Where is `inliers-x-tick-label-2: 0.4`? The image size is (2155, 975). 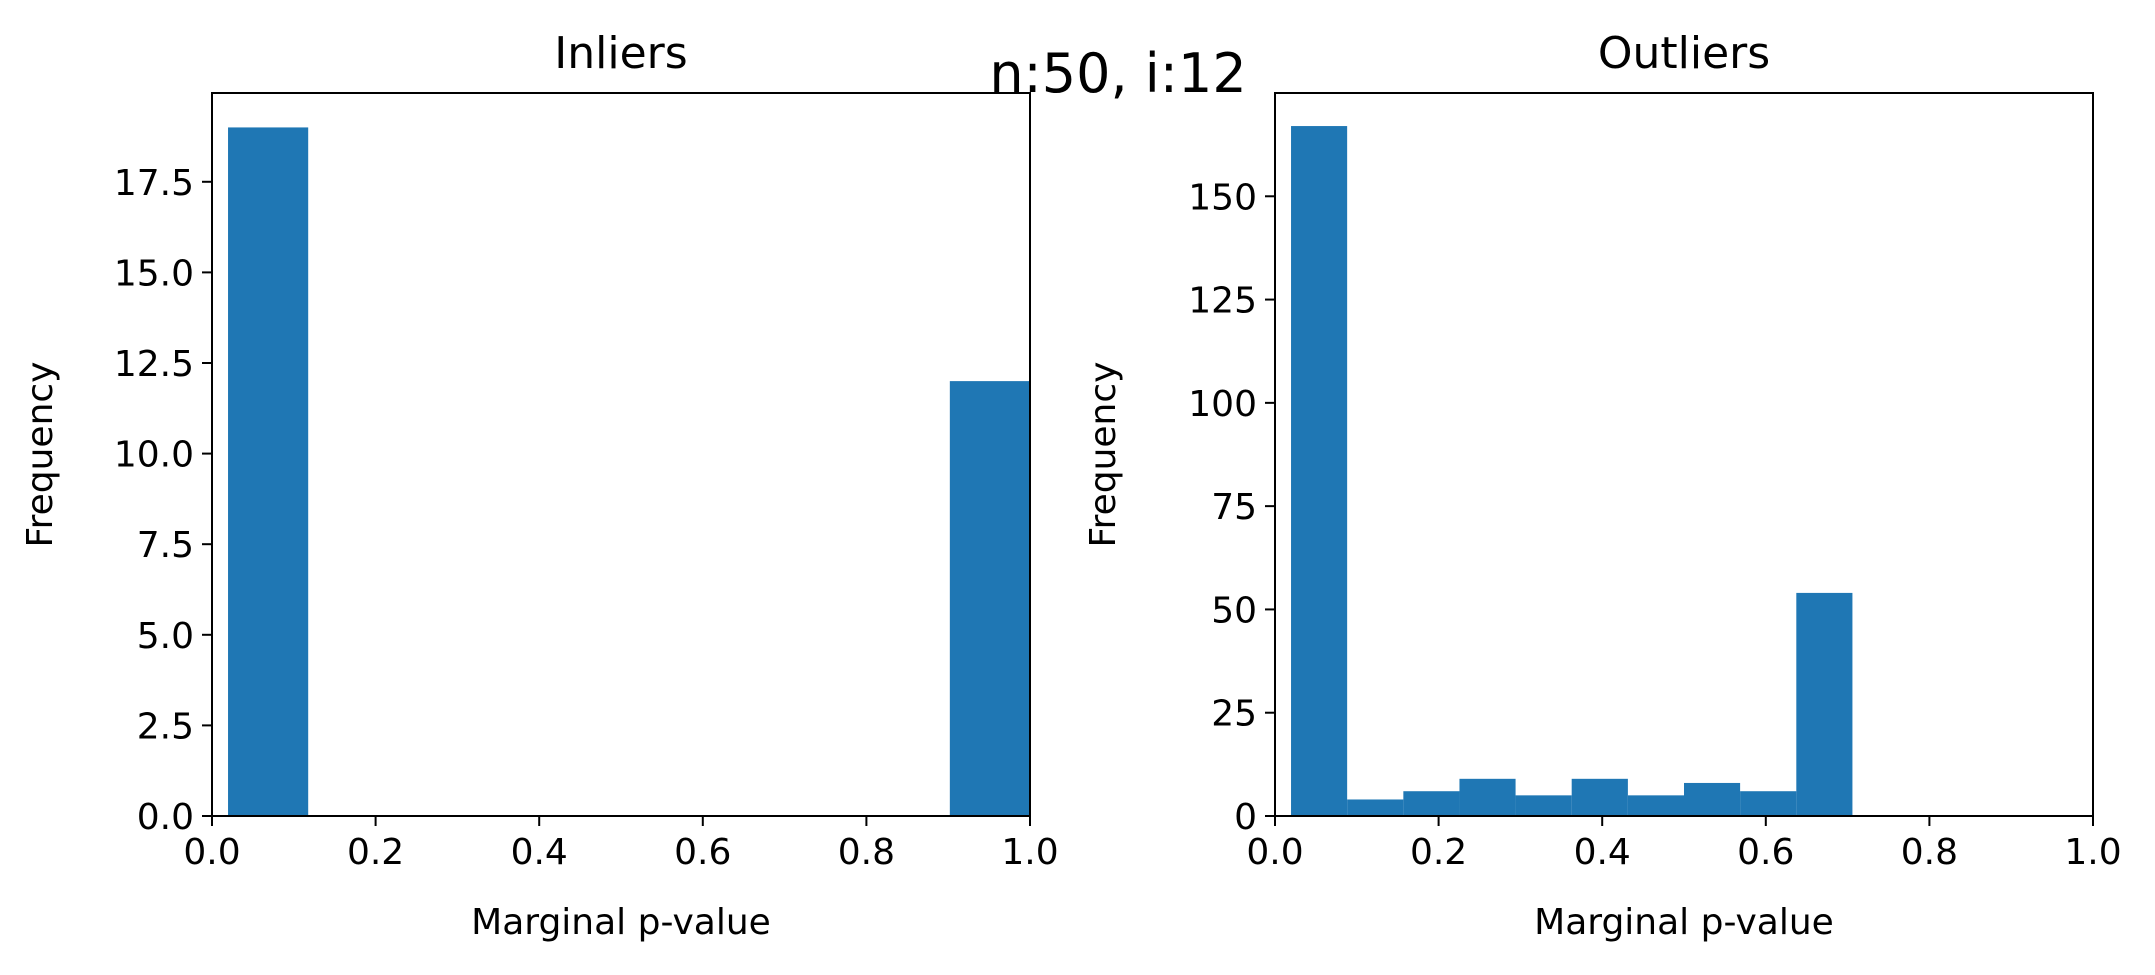 inliers-x-tick-label-2: 0.4 is located at coordinates (539, 852).